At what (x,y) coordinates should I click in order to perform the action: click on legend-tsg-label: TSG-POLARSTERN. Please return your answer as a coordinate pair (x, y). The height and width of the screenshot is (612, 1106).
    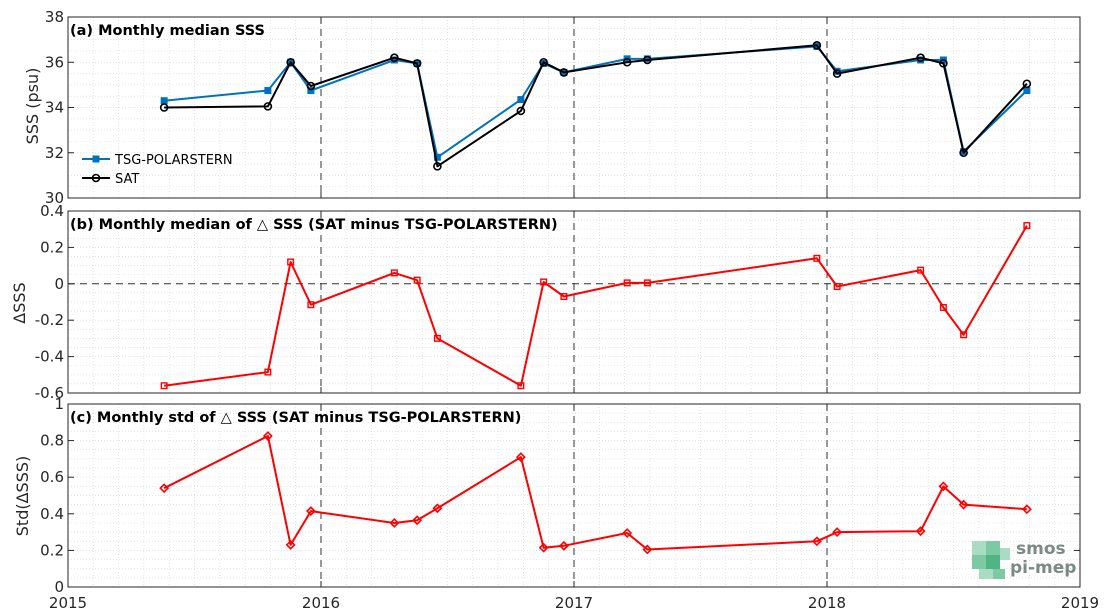
    Looking at the image, I should click on (173, 160).